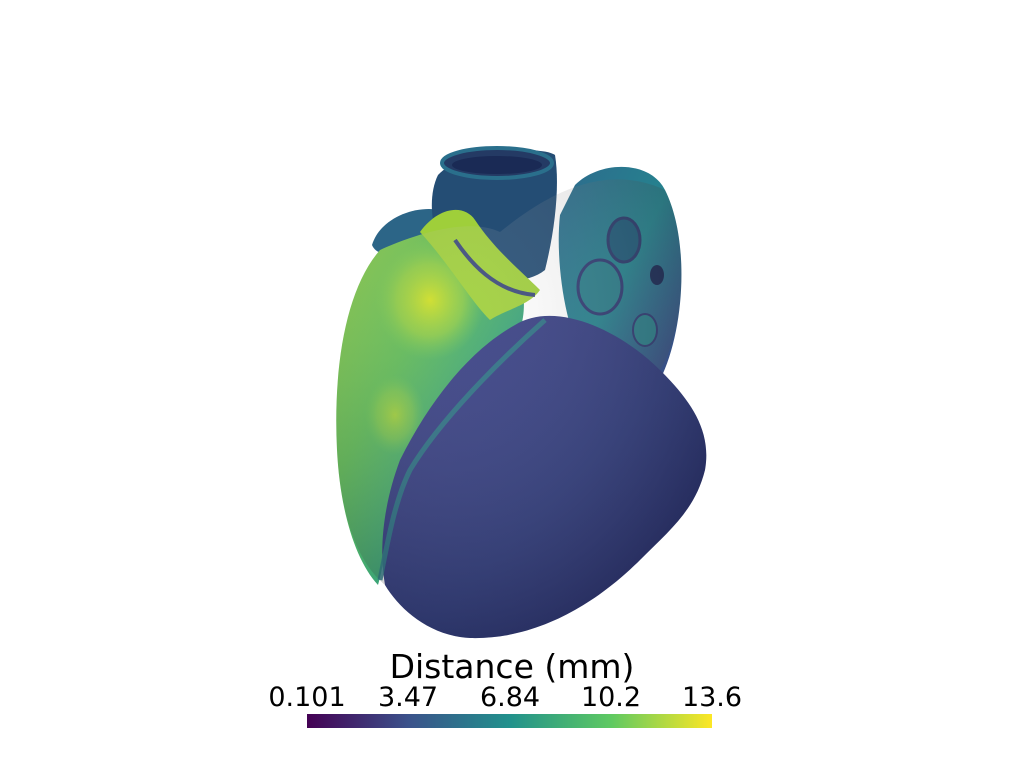 The width and height of the screenshot is (1024, 768). Describe the element at coordinates (611, 697) in the screenshot. I see `scalar-bar-tick-label: 10.2` at that location.